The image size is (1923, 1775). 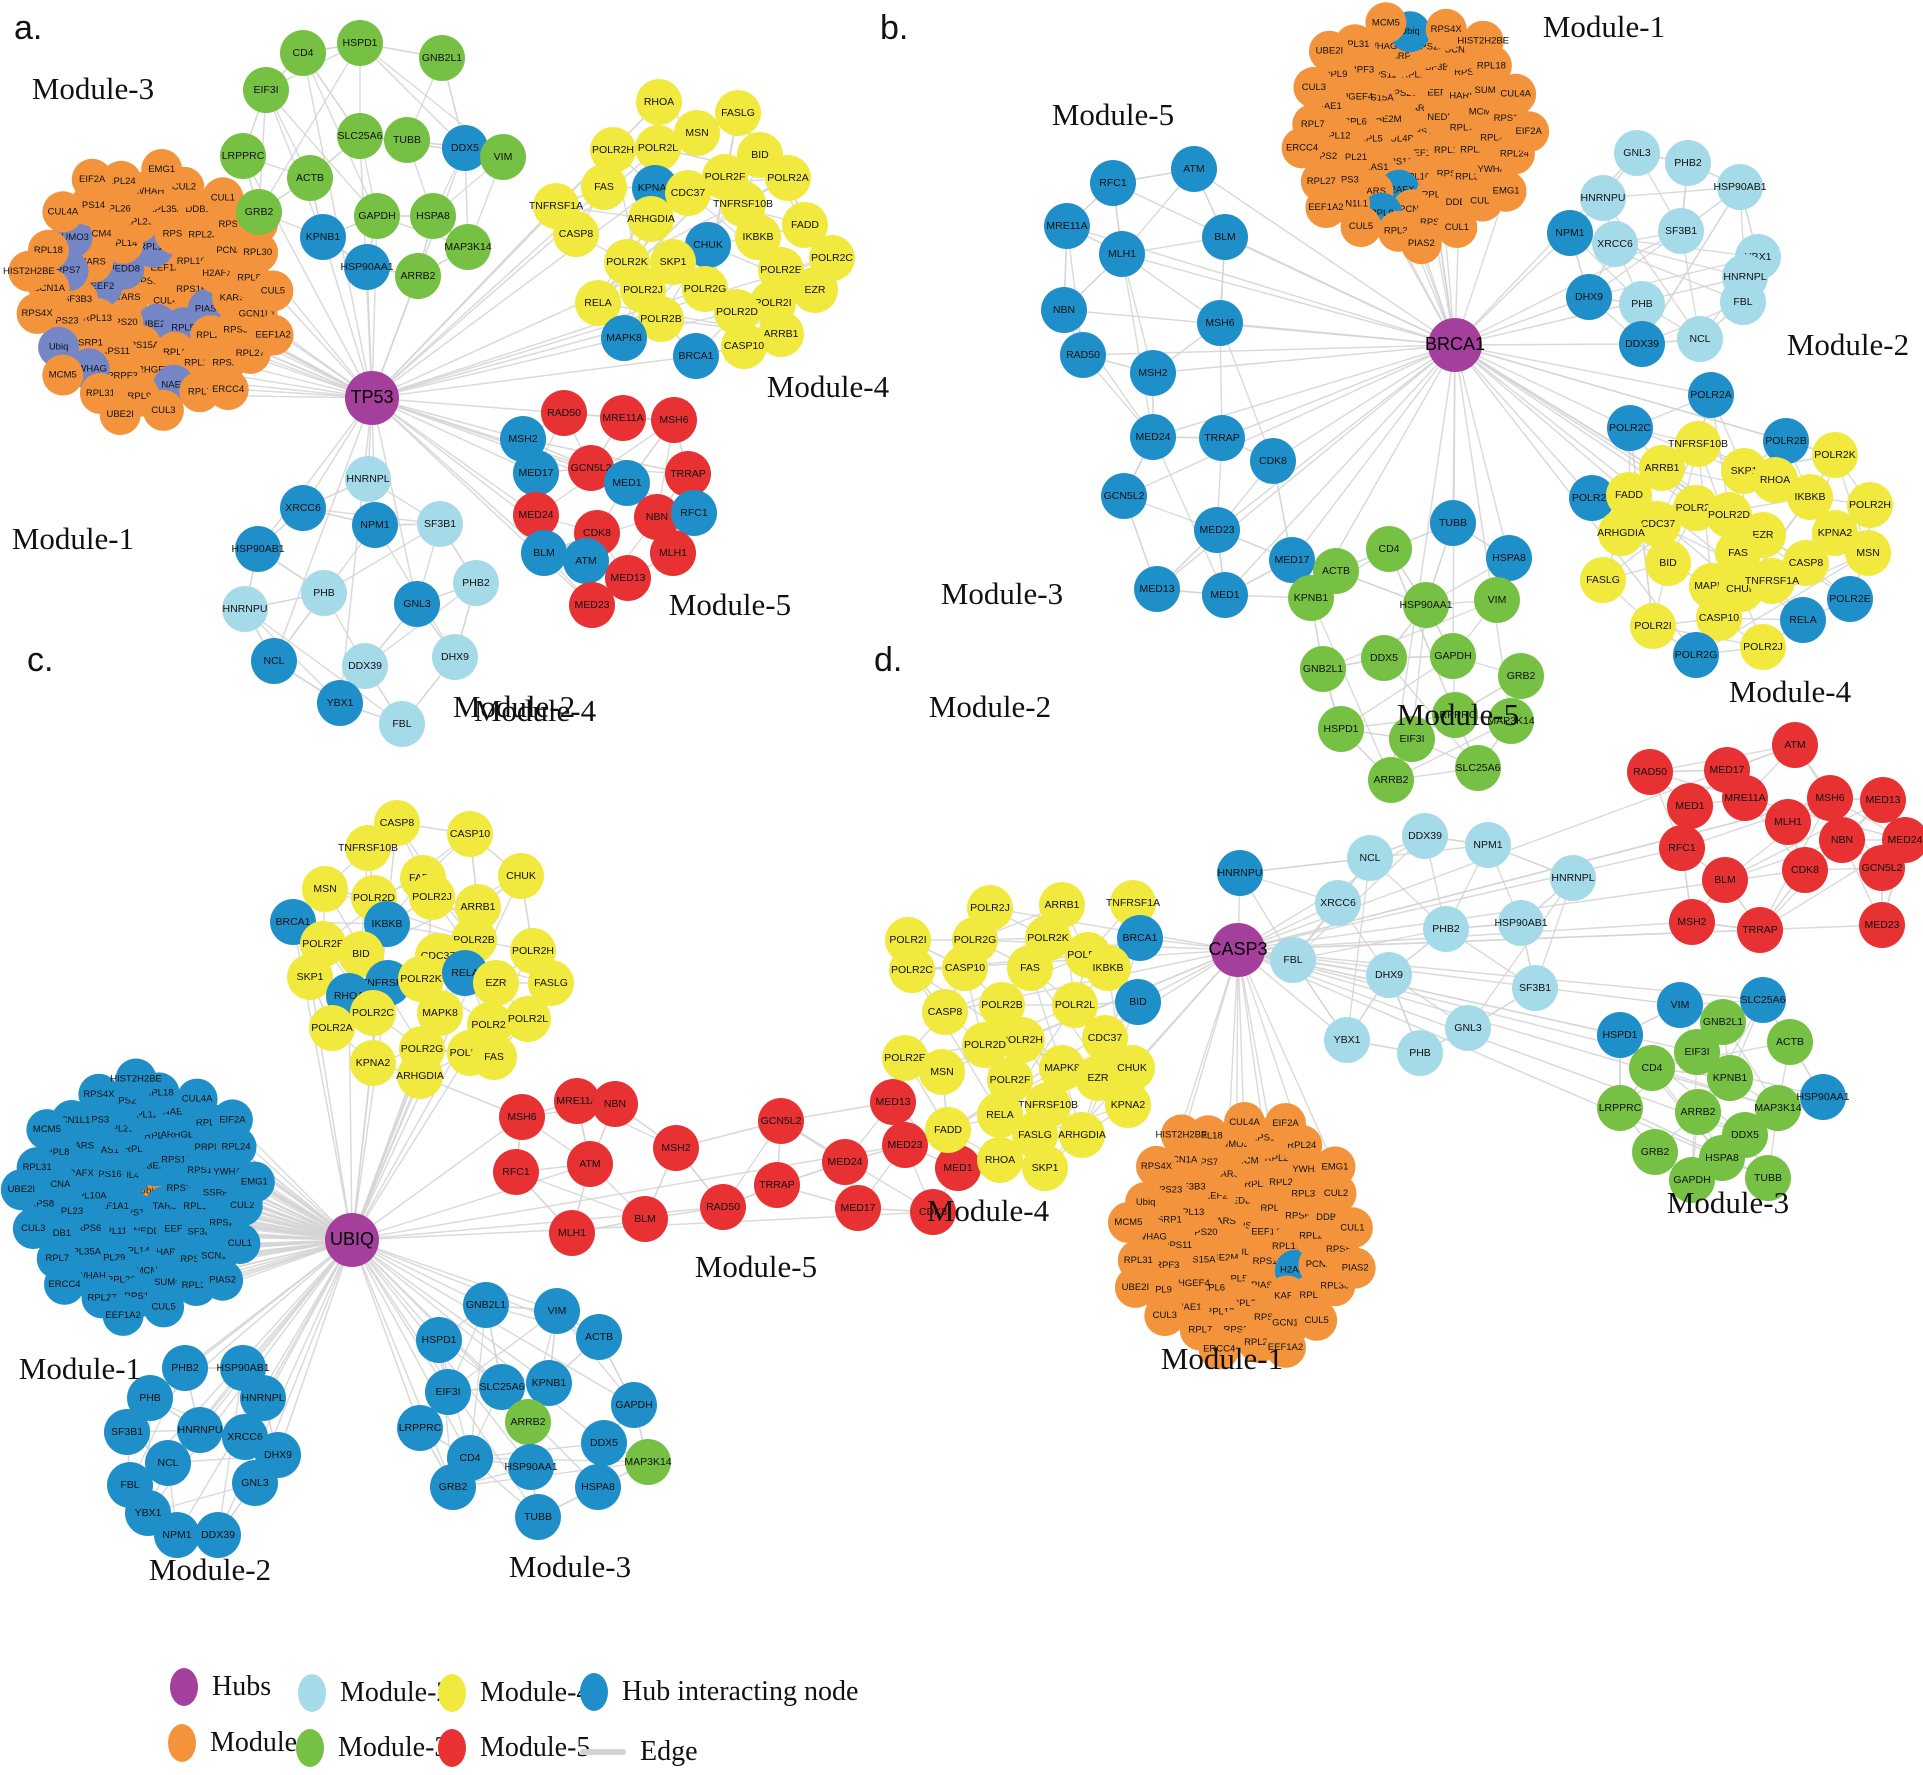 I want to click on node-circle-POLR2J, so click(x=432, y=897).